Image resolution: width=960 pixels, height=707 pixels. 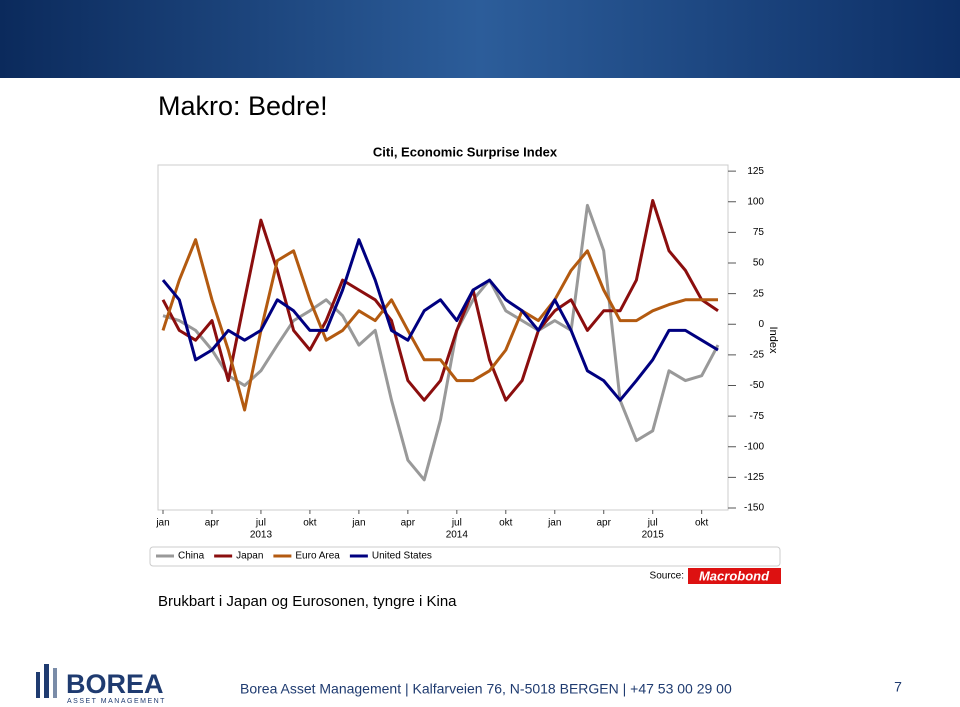 What do you see at coordinates (755, 201) in the screenshot?
I see `y-tick-label: 100` at bounding box center [755, 201].